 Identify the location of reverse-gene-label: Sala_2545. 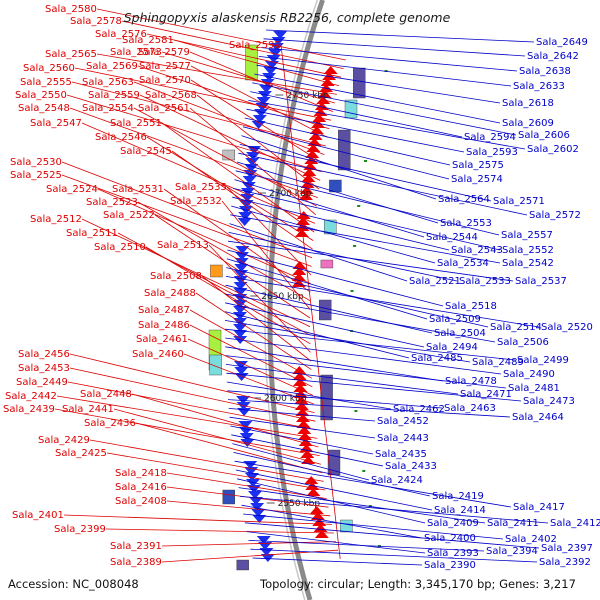
(146, 151).